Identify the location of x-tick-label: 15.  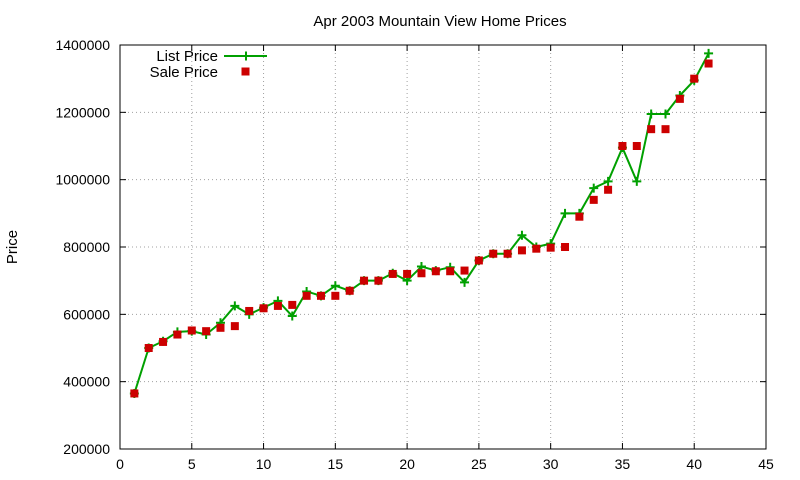
(336, 464).